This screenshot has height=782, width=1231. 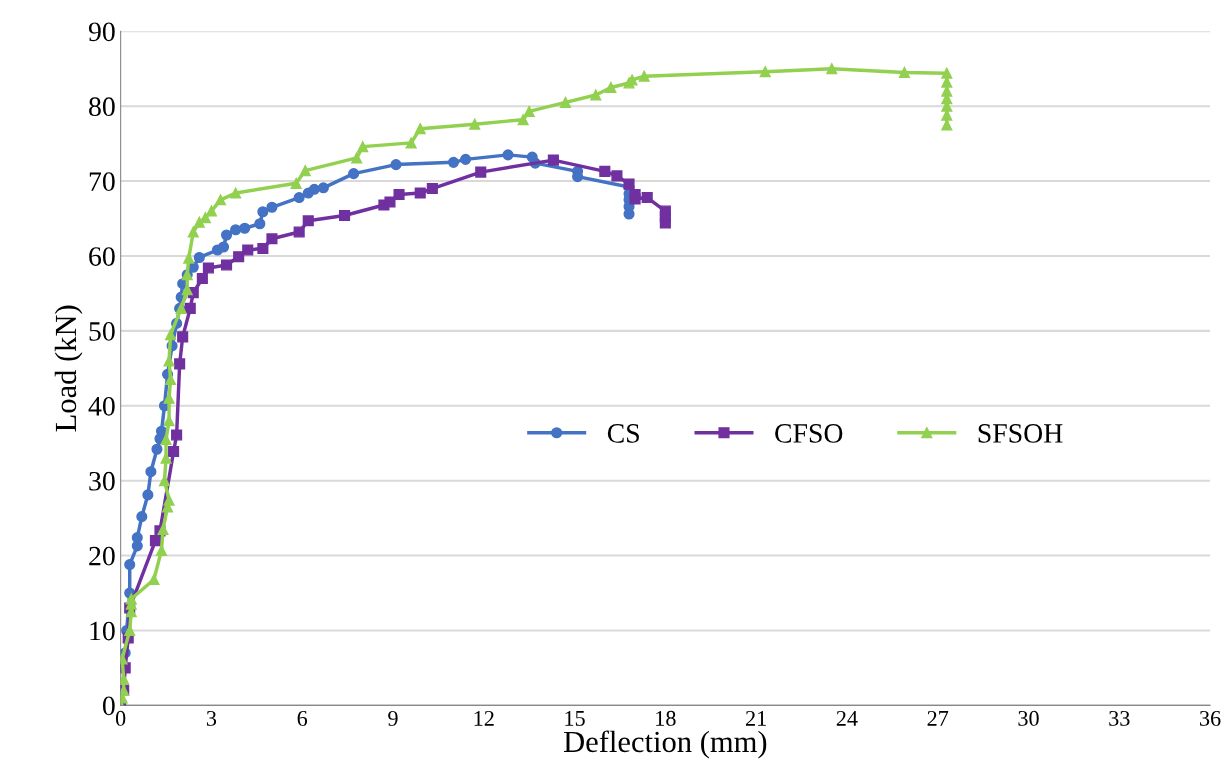 I want to click on legend-label: CS, so click(x=623, y=433).